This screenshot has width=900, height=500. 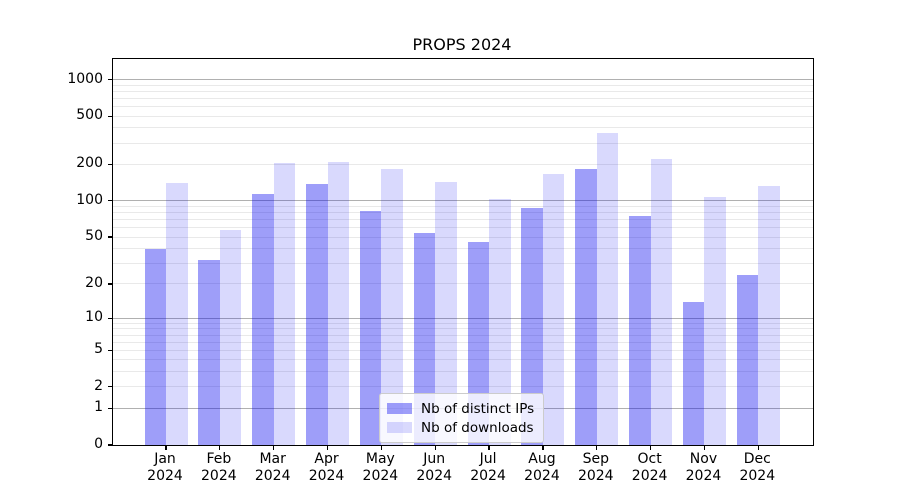 What do you see at coordinates (399, 408) in the screenshot?
I see `legend-swatch-distinct-ips` at bounding box center [399, 408].